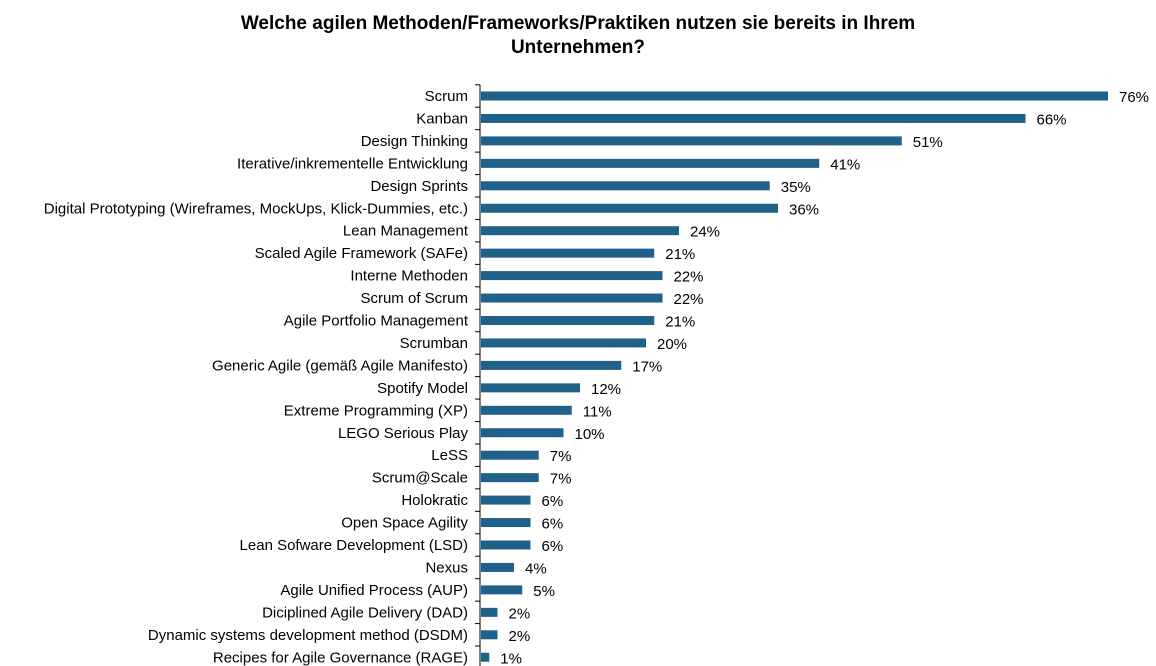  Describe the element at coordinates (403, 433) in the screenshot. I see `category-label: LEGO Serious Play` at that location.